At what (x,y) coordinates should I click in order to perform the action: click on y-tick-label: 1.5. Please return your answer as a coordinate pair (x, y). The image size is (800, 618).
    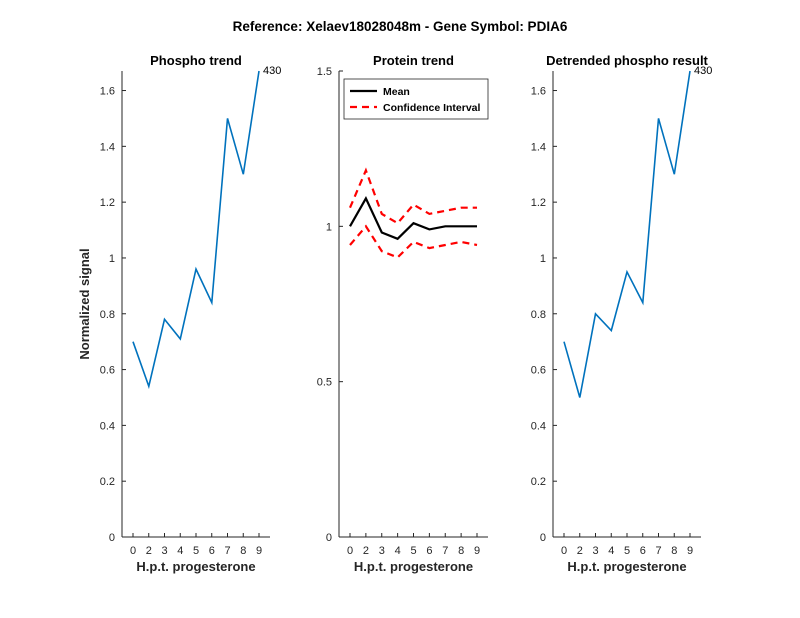
    Looking at the image, I should click on (324, 72).